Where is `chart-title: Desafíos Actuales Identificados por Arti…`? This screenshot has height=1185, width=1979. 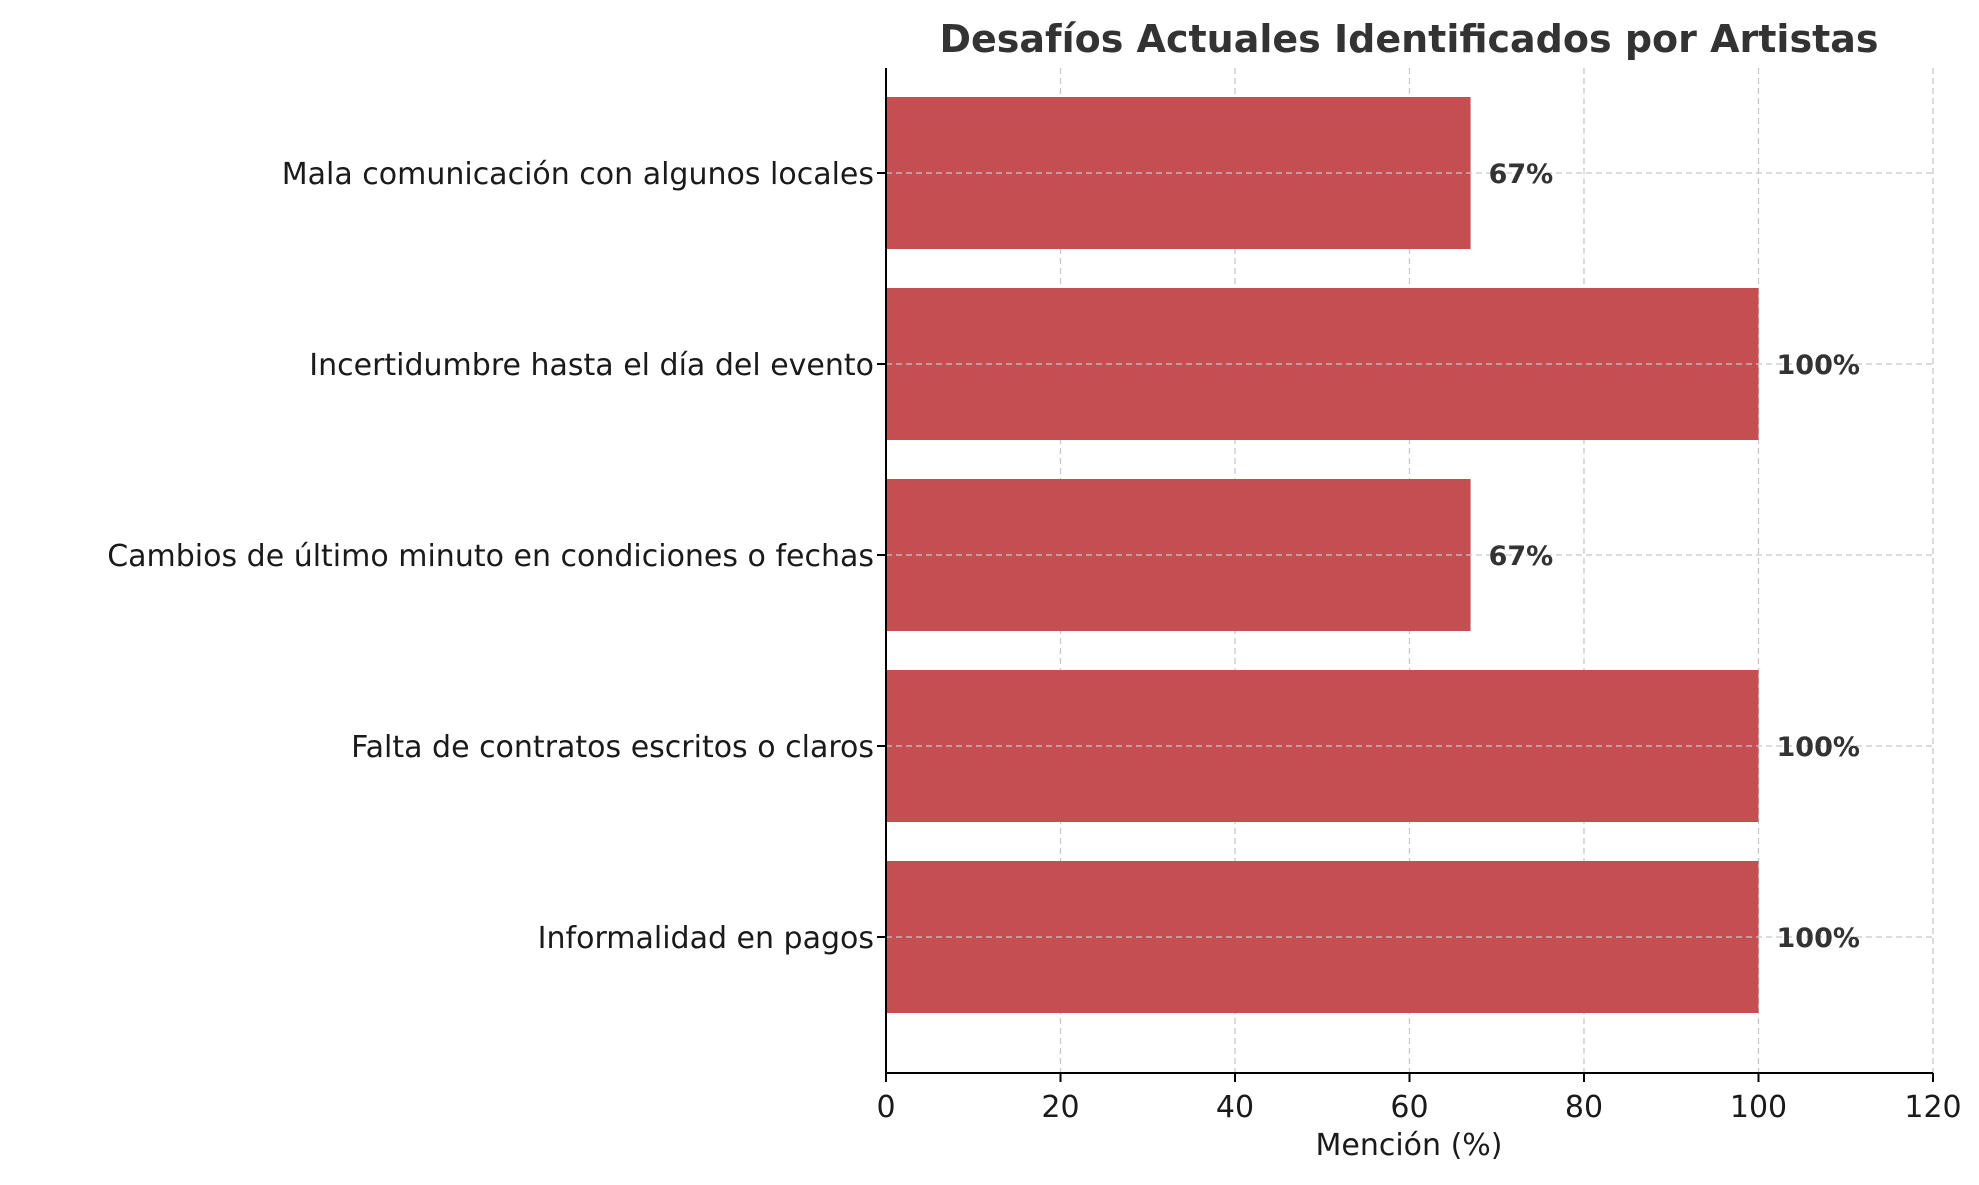 chart-title: Desafíos Actuales Identificados por Arti… is located at coordinates (1408, 39).